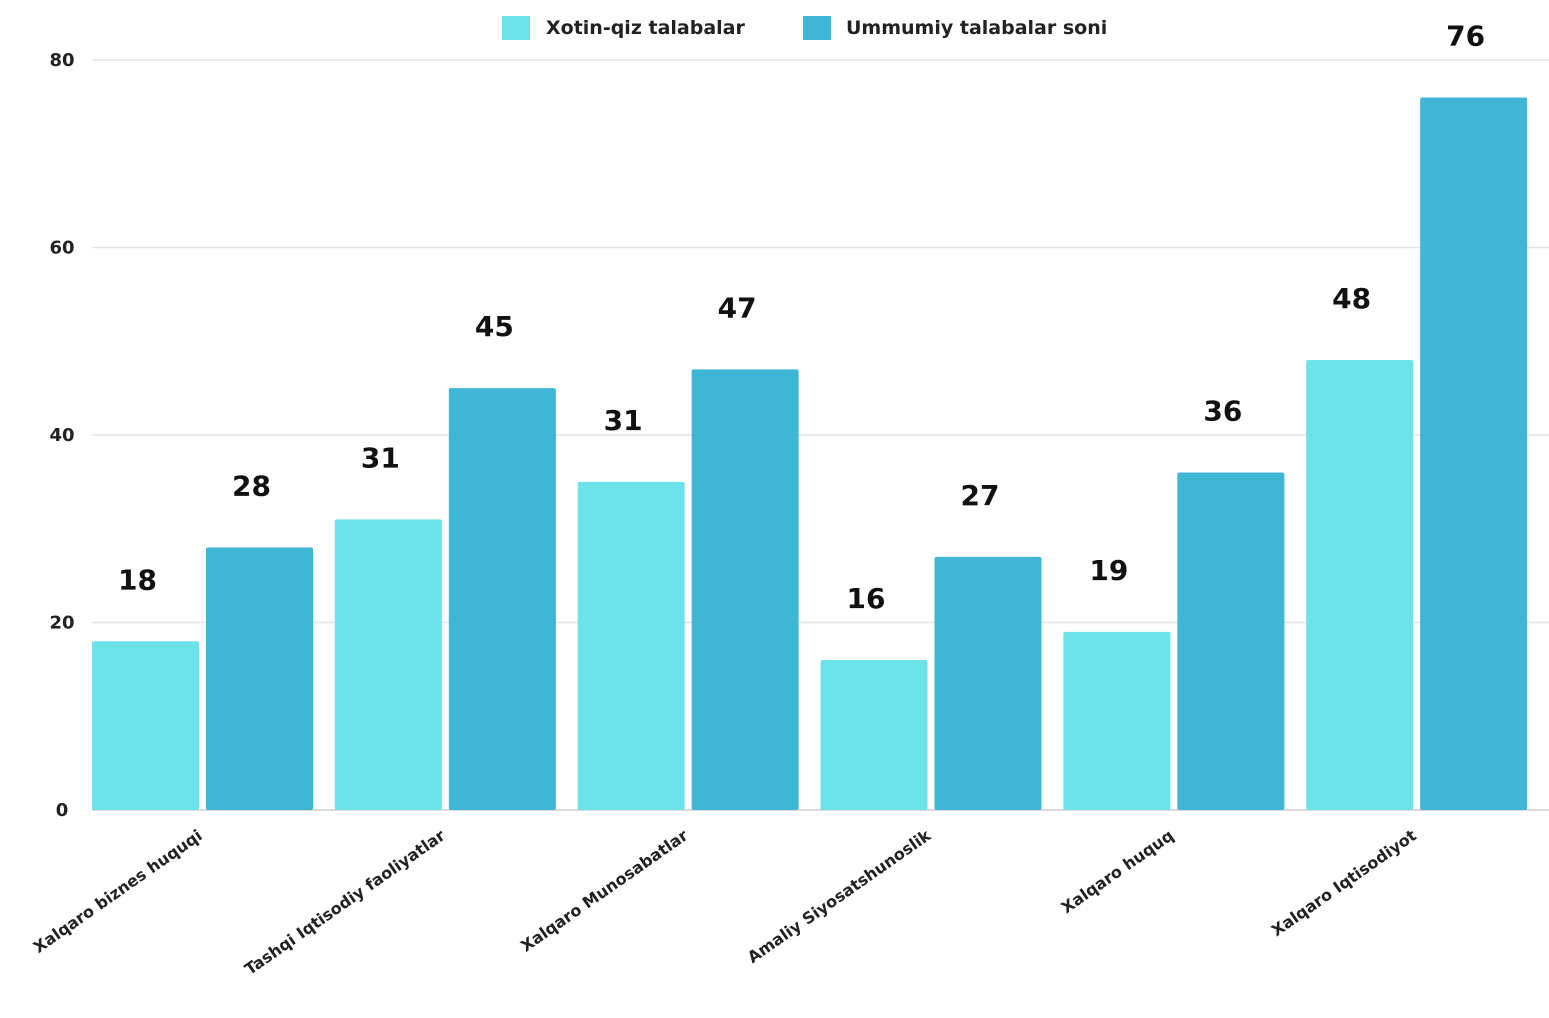 The image size is (1549, 1018). I want to click on y-tick-label: 20, so click(61, 623).